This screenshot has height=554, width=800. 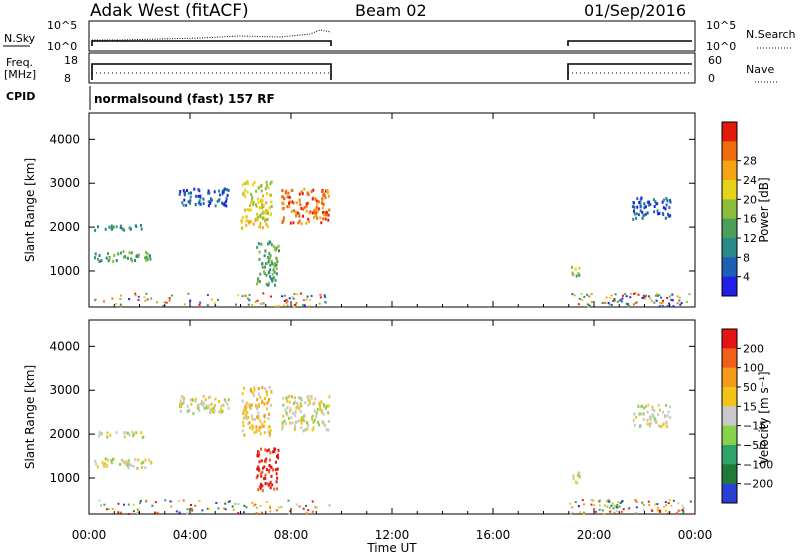 What do you see at coordinates (747, 416) in the screenshot?
I see `velocity-colorbar: 200 100 50 15 −15 −50 −100 −200` at bounding box center [747, 416].